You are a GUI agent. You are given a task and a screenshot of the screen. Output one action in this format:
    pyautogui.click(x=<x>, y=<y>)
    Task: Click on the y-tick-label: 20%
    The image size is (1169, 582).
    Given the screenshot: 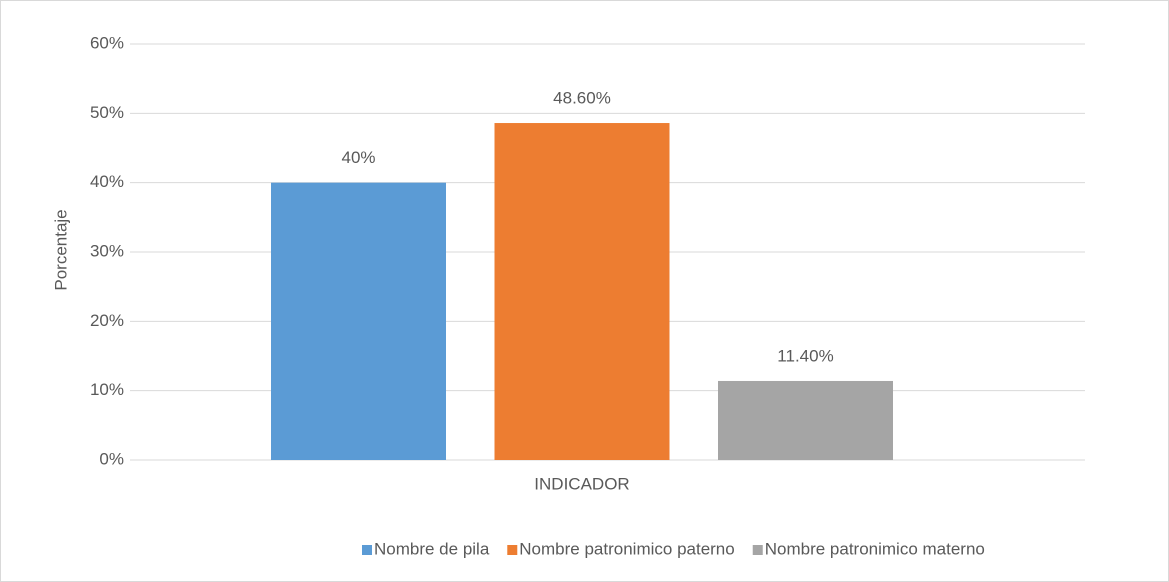 What is the action you would take?
    pyautogui.click(x=107, y=320)
    